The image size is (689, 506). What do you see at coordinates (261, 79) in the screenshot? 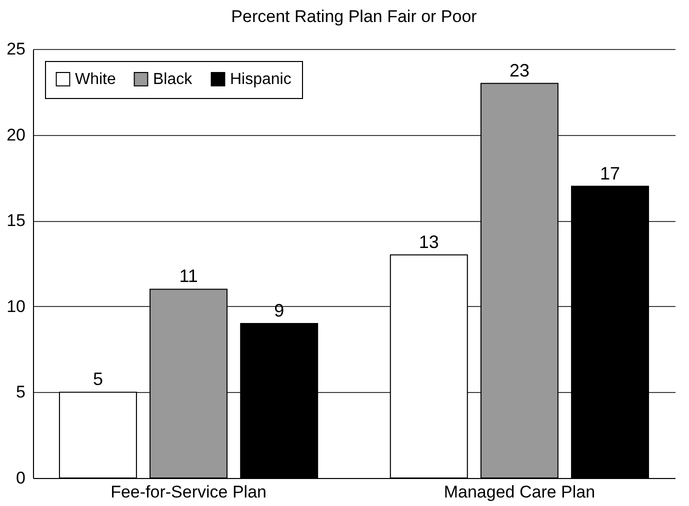
I see `legend-label: Hispanic` at bounding box center [261, 79].